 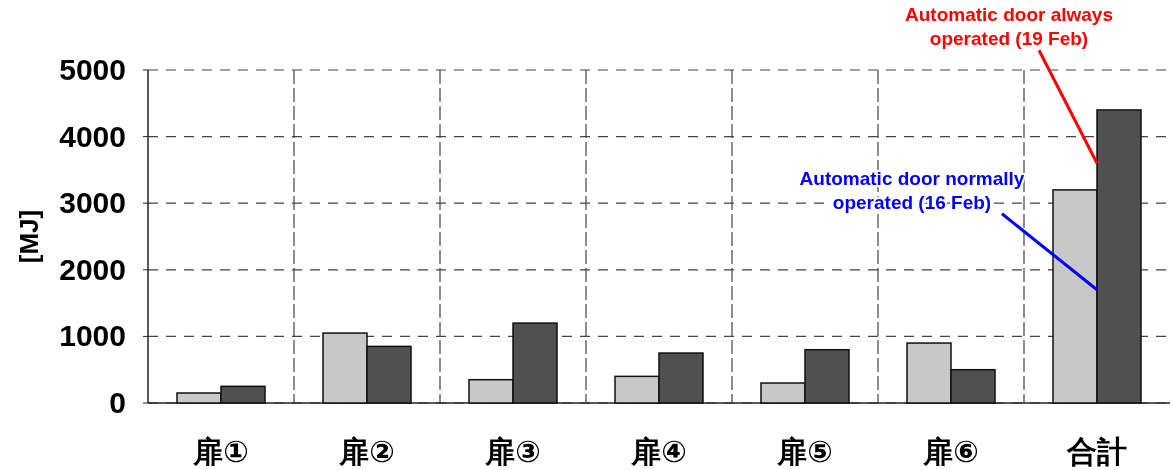 What do you see at coordinates (1096, 451) in the screenshot?
I see `x-tick-label: 合計` at bounding box center [1096, 451].